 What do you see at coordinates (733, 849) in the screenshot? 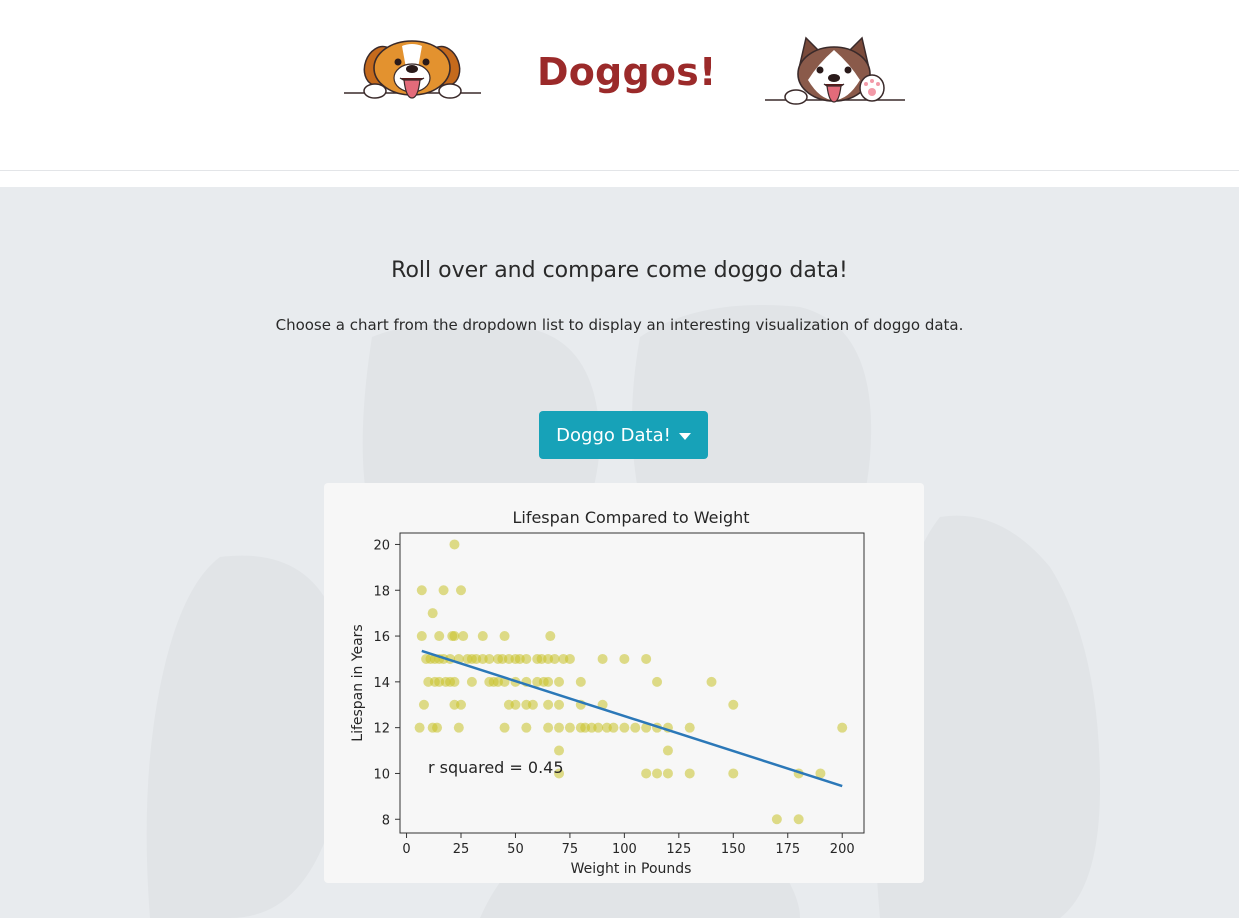
I see `x-tick-label: 150` at bounding box center [733, 849].